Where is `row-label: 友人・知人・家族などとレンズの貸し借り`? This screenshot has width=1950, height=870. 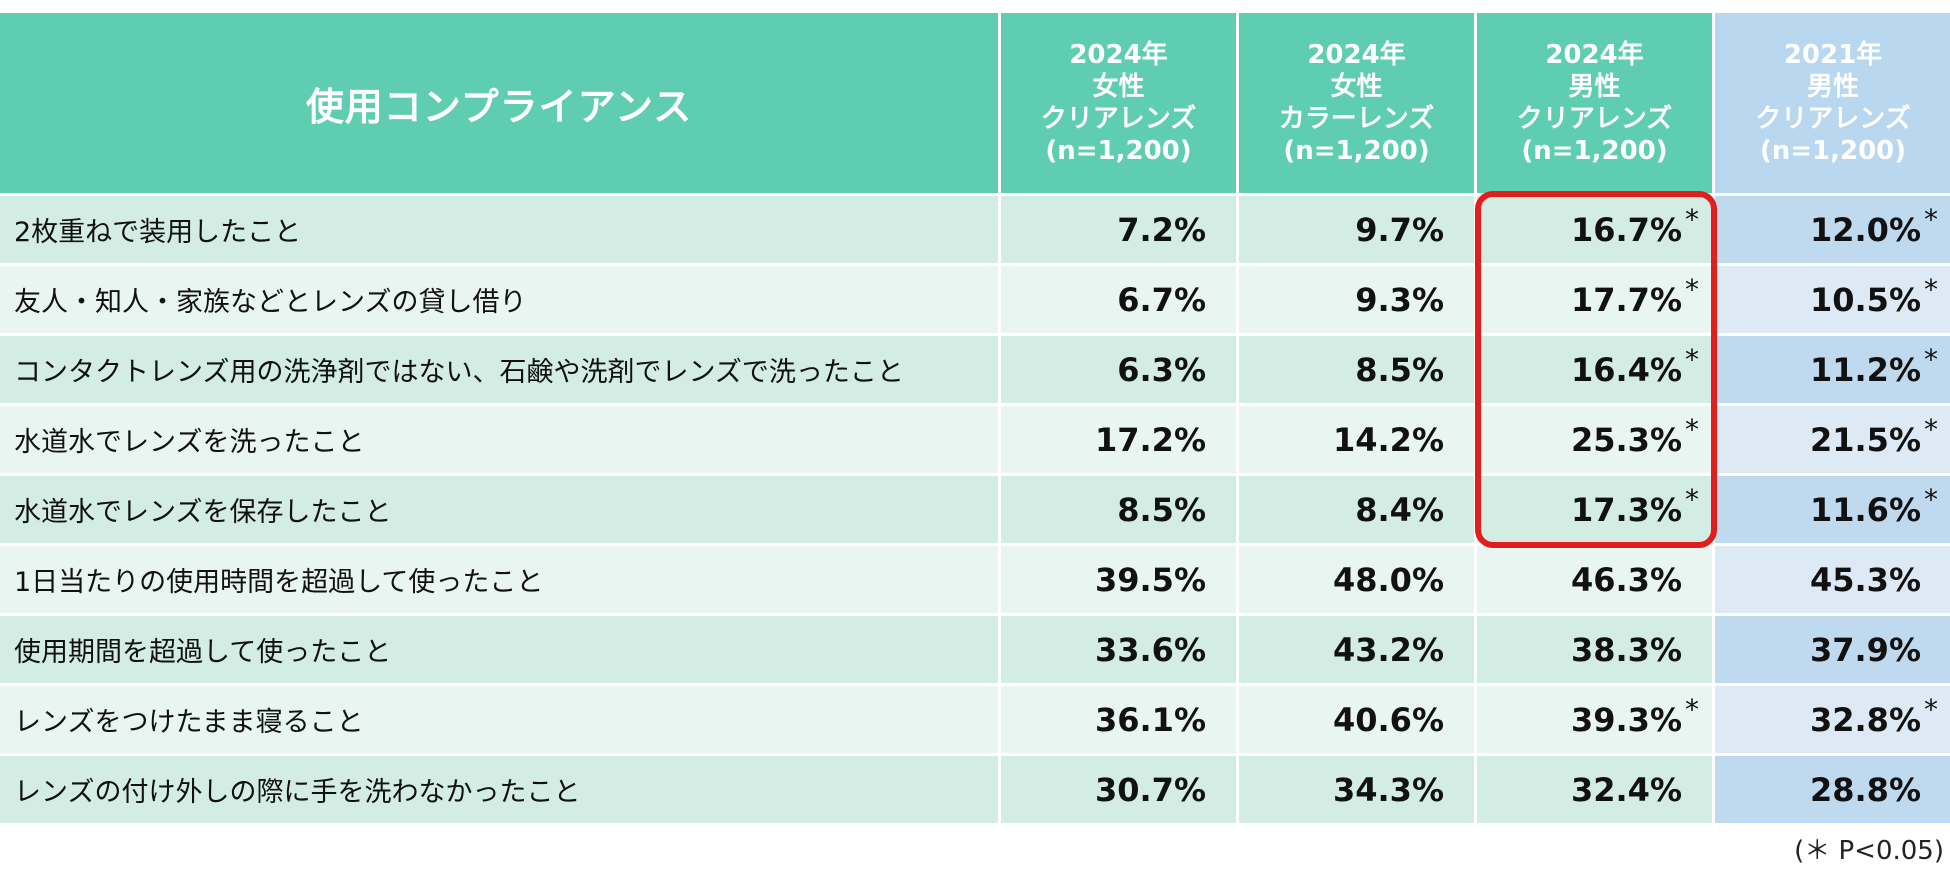 row-label: 友人・知人・家族などとレンズの貸し借り is located at coordinates (500, 298).